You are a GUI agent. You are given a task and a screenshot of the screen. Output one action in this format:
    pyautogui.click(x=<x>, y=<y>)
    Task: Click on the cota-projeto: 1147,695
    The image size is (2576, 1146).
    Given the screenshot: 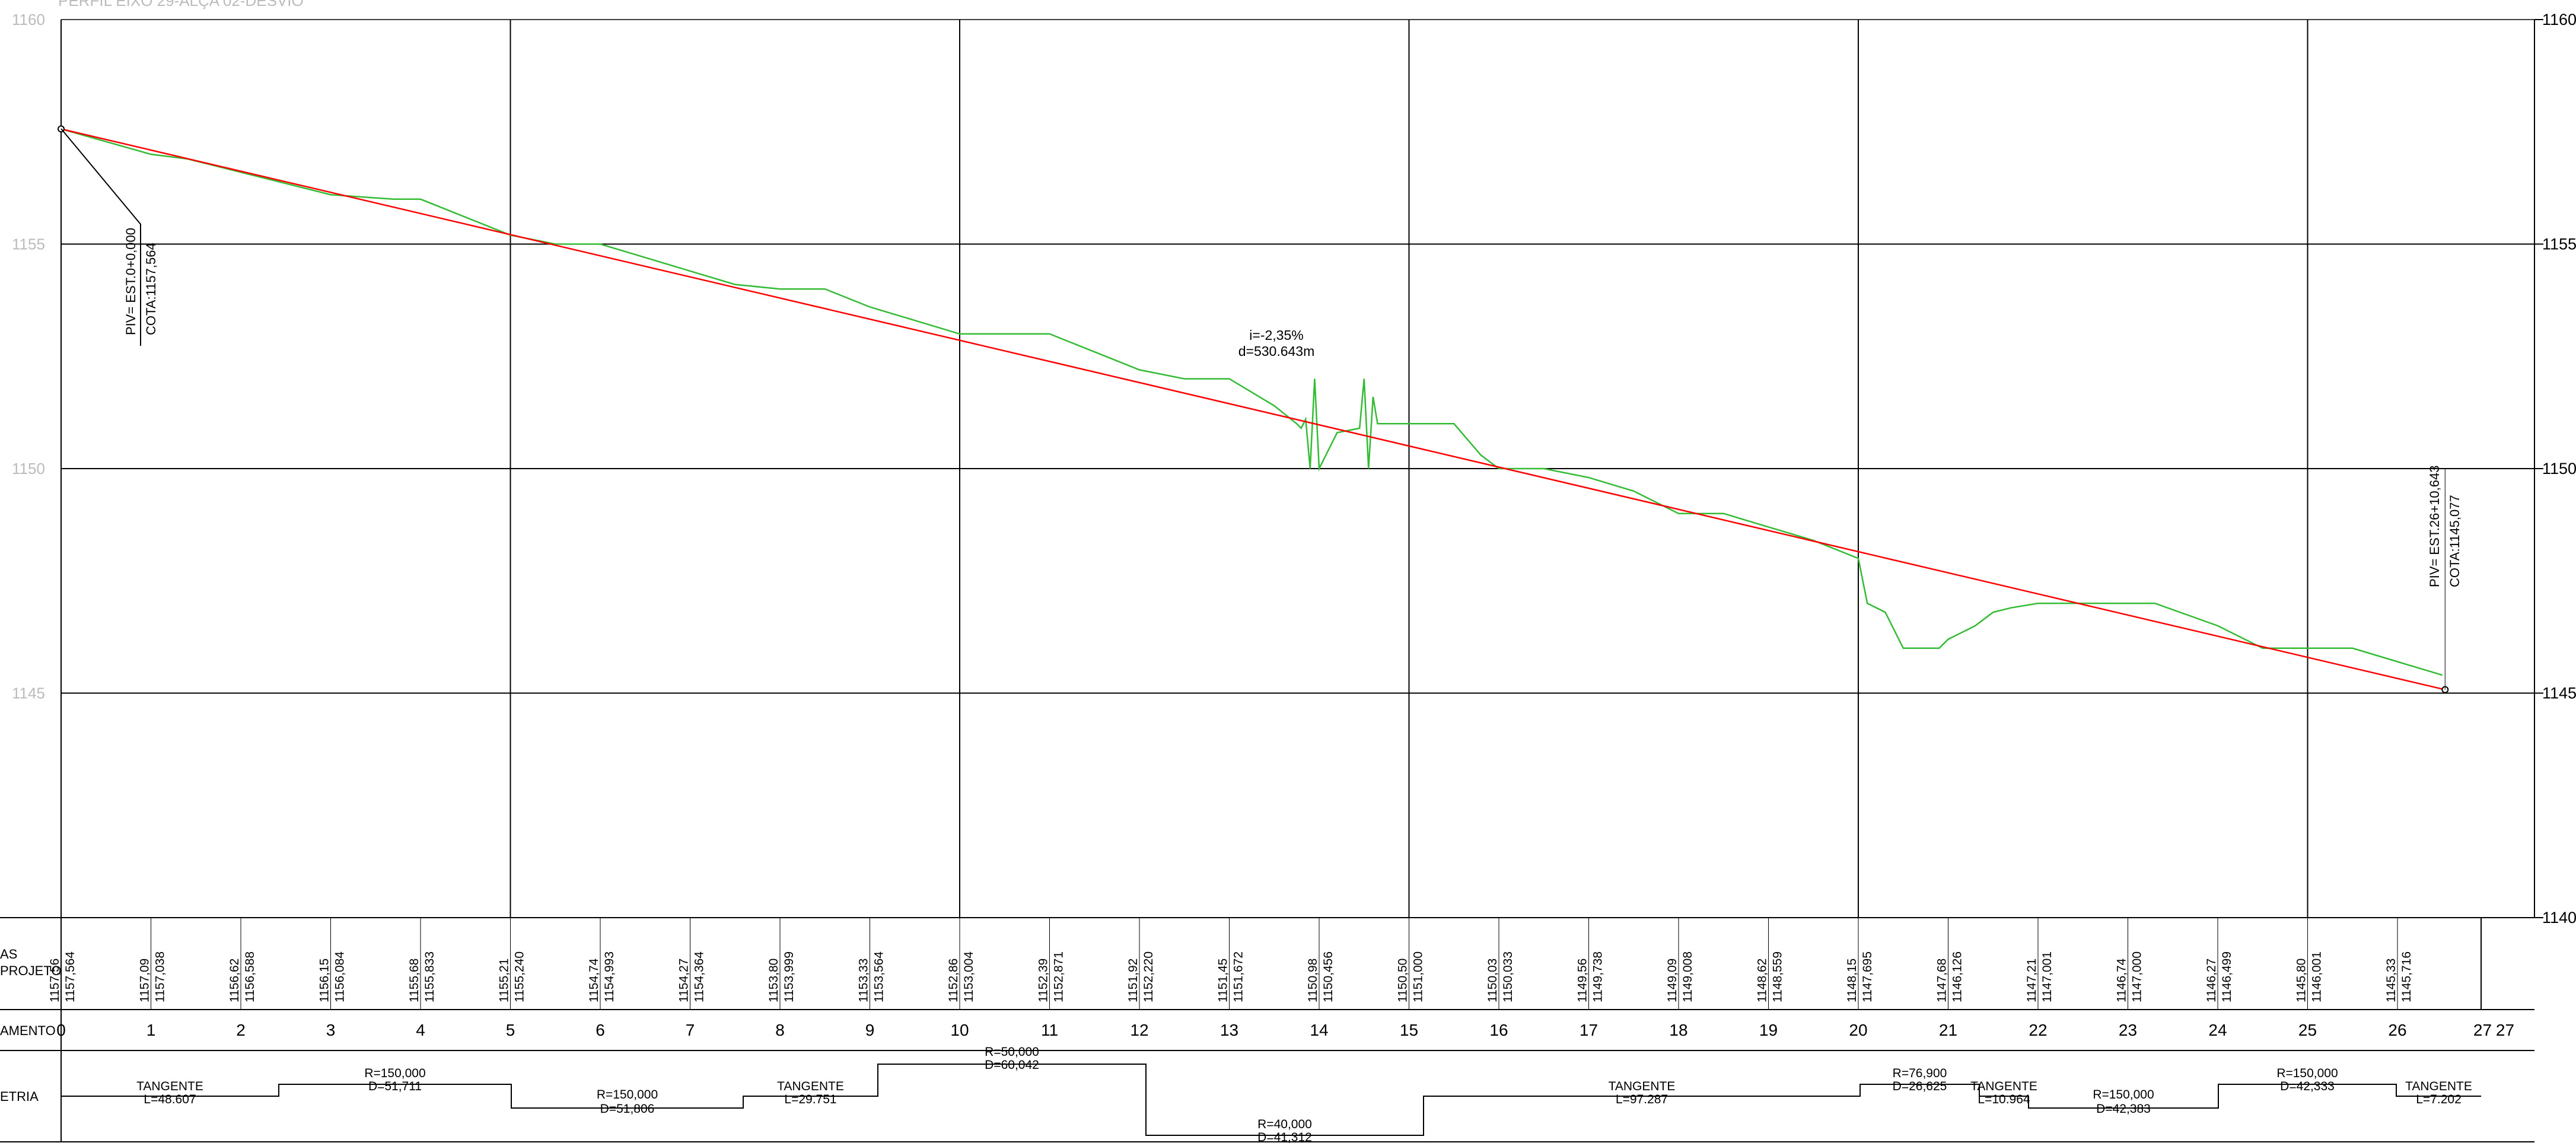 What is the action you would take?
    pyautogui.click(x=1867, y=976)
    